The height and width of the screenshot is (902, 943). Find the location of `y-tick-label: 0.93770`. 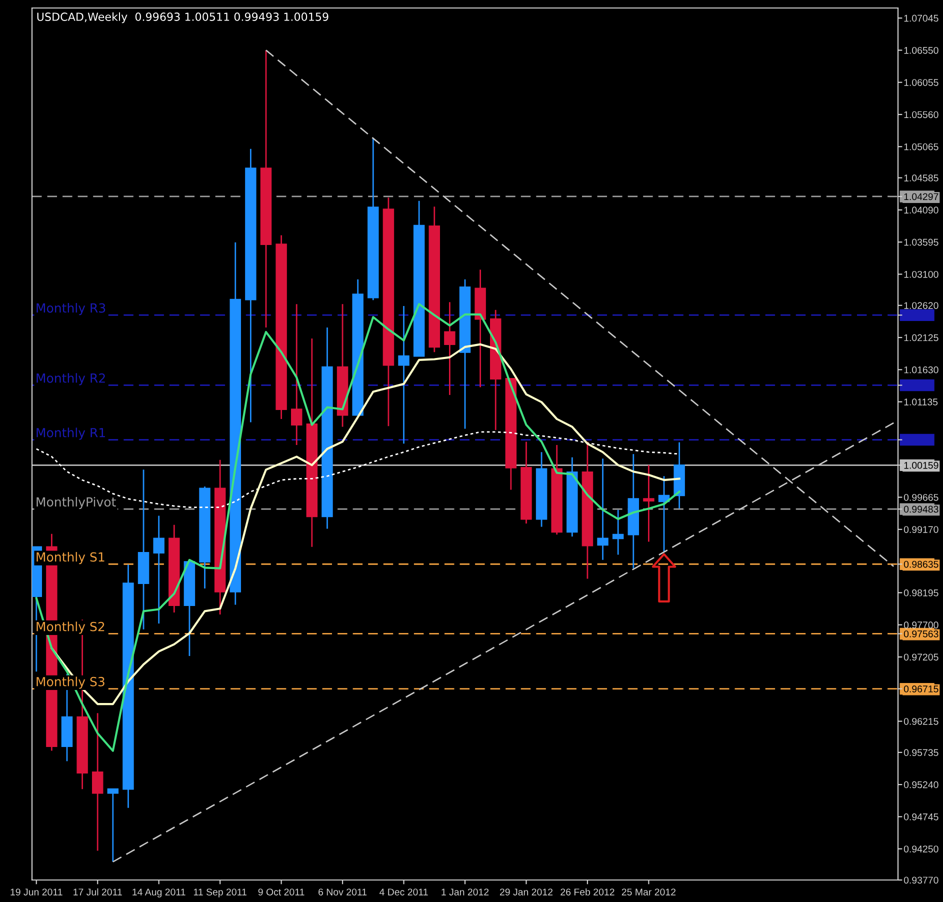

y-tick-label: 0.93770 is located at coordinates (921, 880).